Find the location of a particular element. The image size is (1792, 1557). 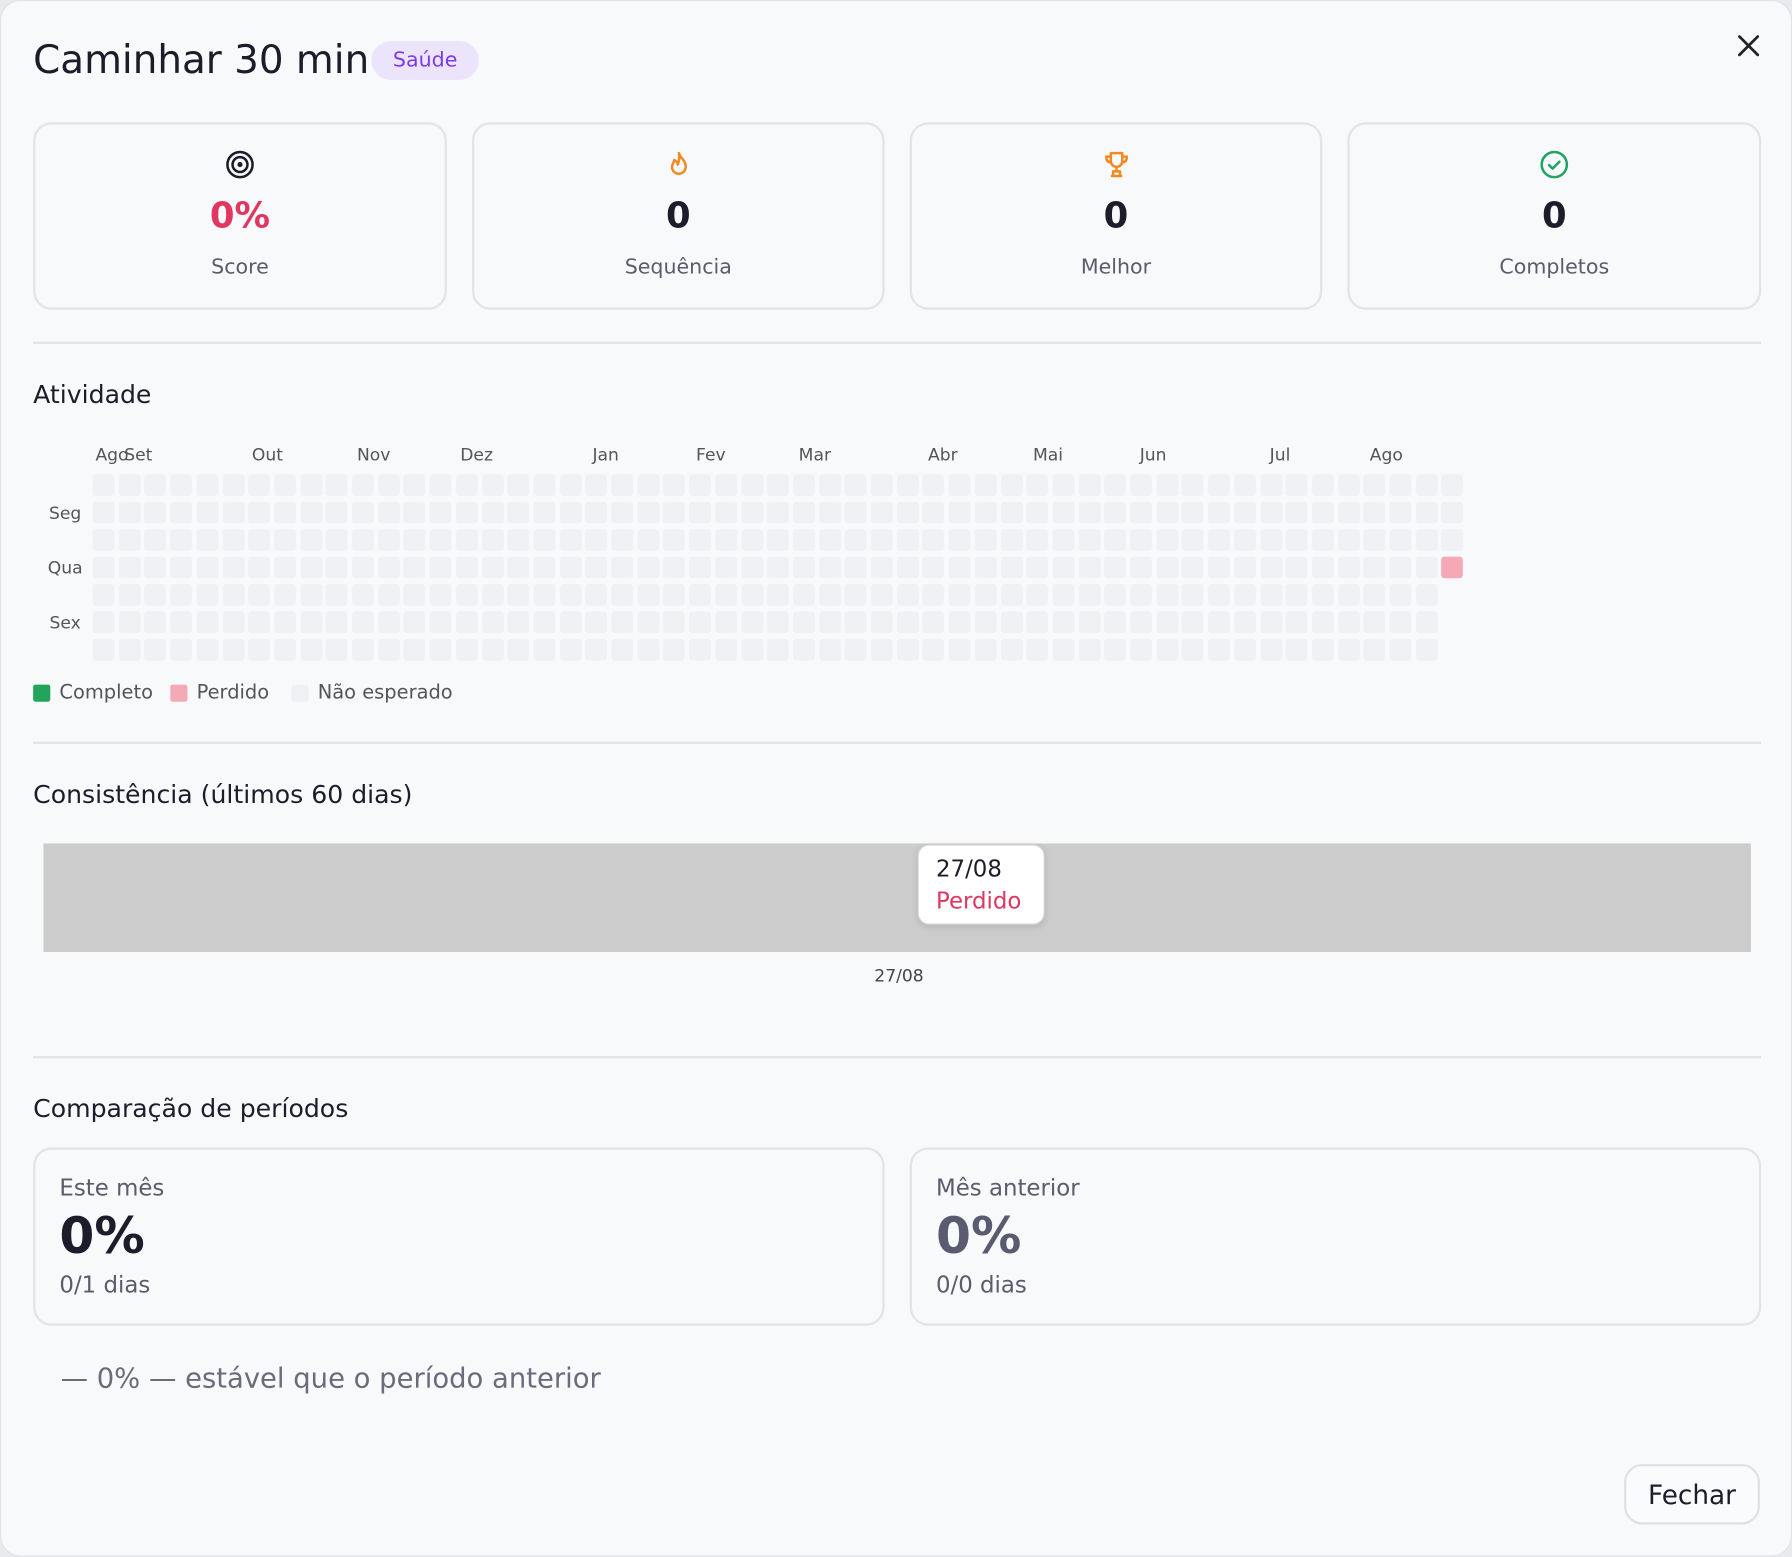

month-label: Dez is located at coordinates (476, 455).